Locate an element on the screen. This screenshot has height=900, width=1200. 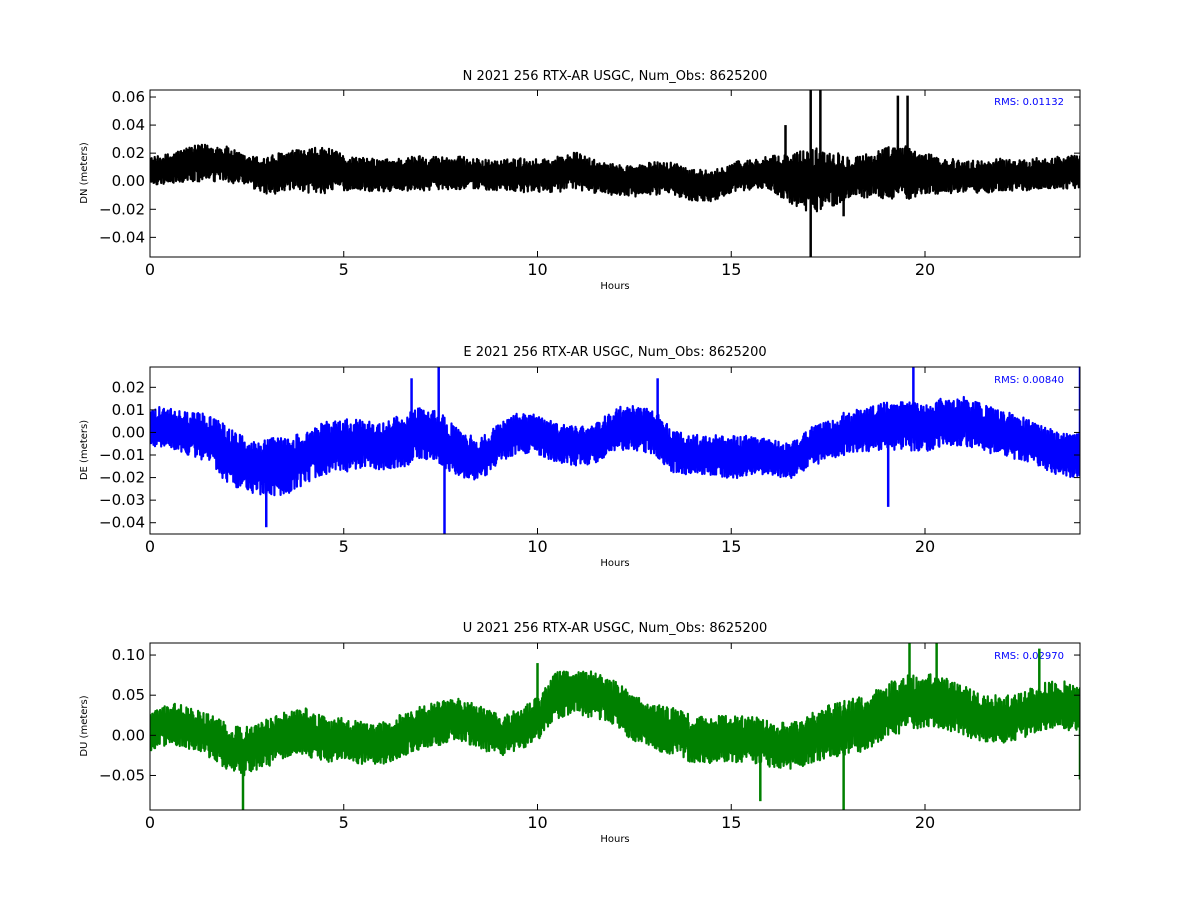
rms-annotation: RMS: 0.01132 is located at coordinates (1029, 102).